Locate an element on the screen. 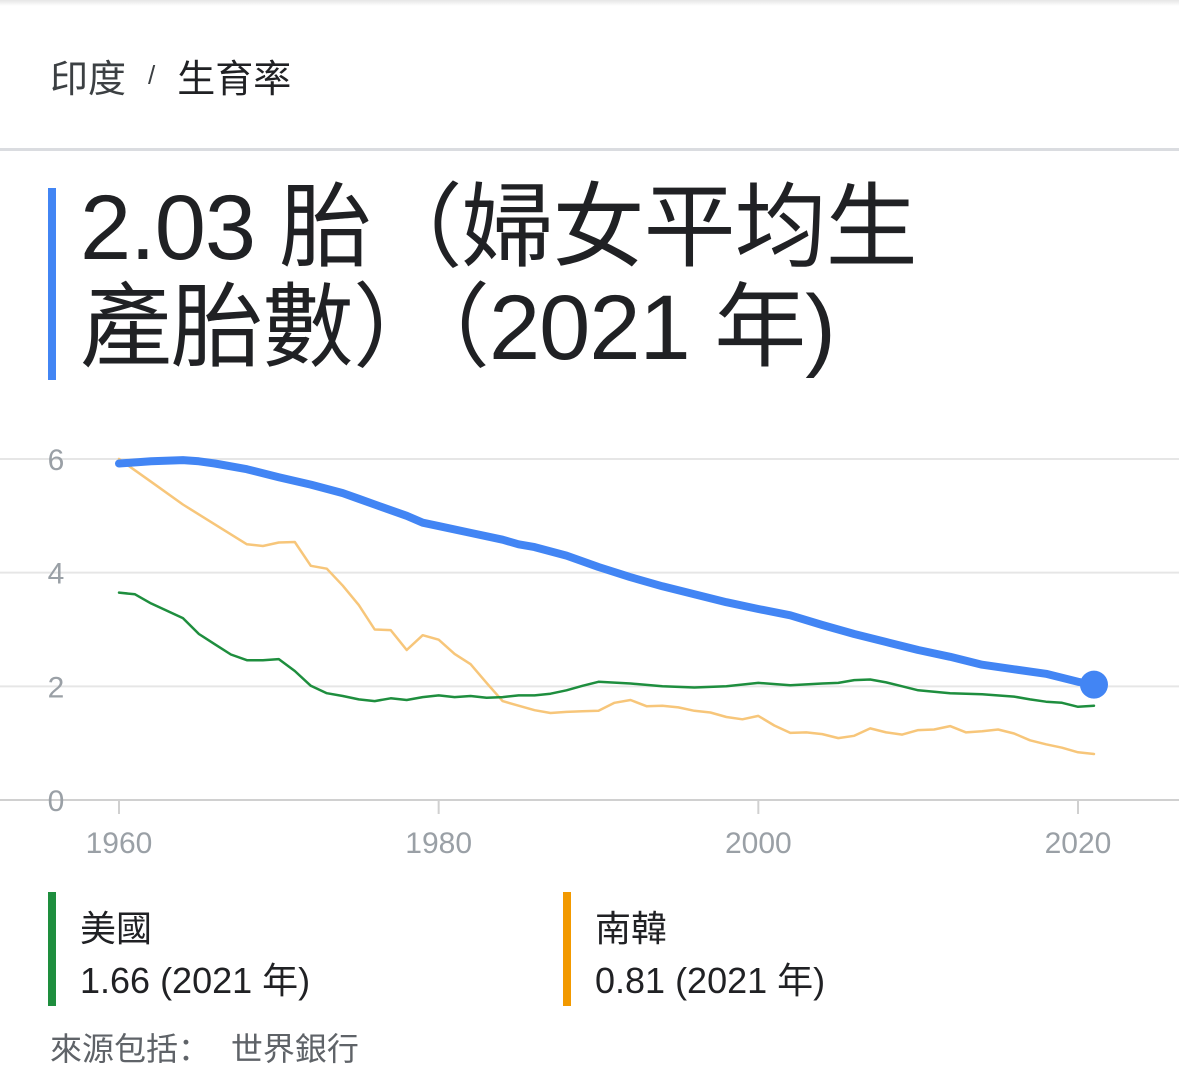 Image resolution: width=1179 pixels, height=1089 pixels. series-line-usa is located at coordinates (606, 650).